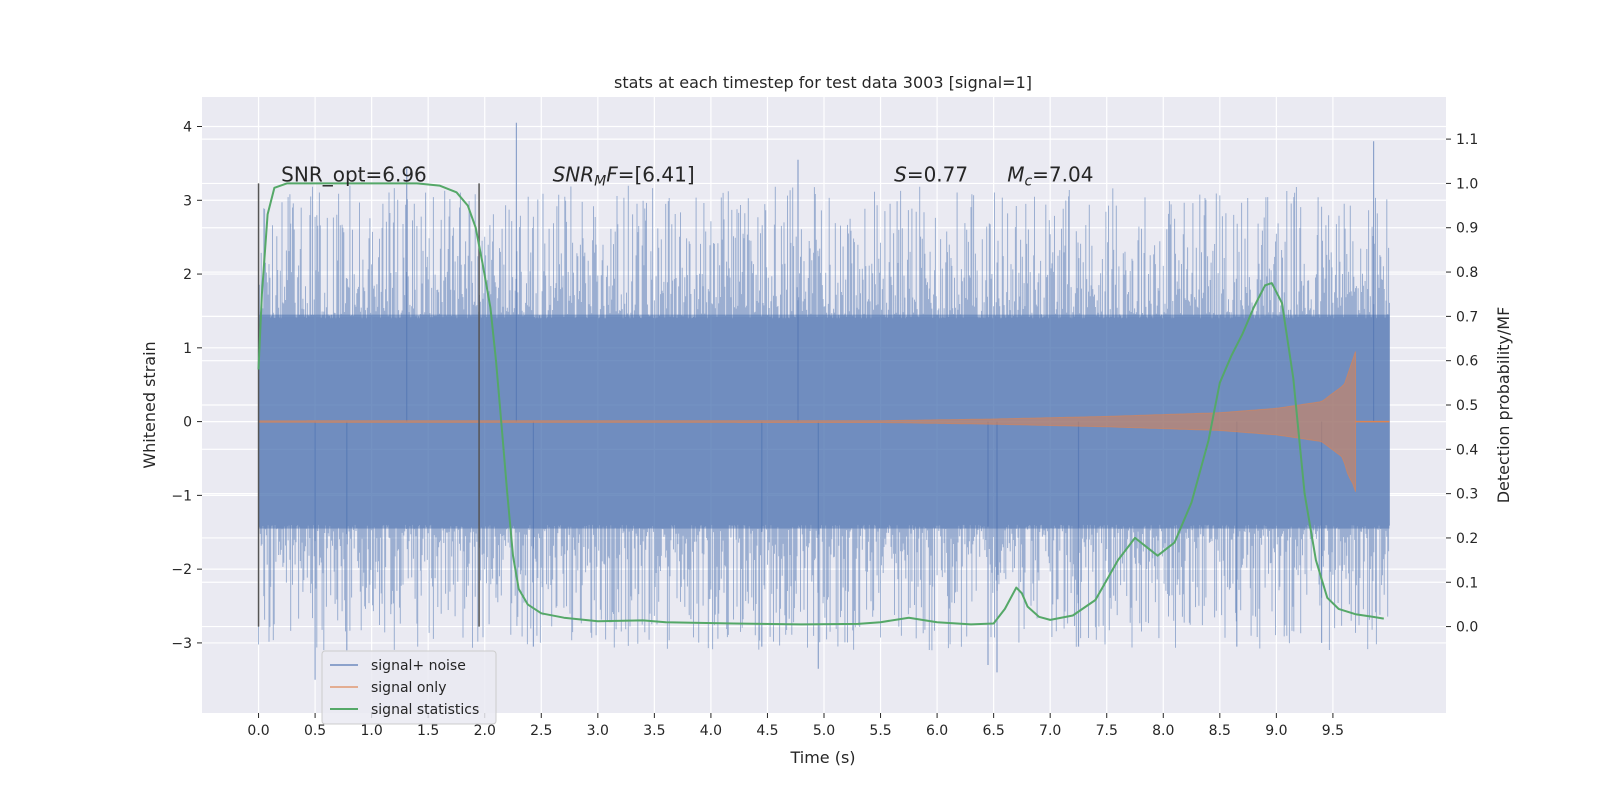  I want to click on annotation-text: S=0.77, so click(931, 174).